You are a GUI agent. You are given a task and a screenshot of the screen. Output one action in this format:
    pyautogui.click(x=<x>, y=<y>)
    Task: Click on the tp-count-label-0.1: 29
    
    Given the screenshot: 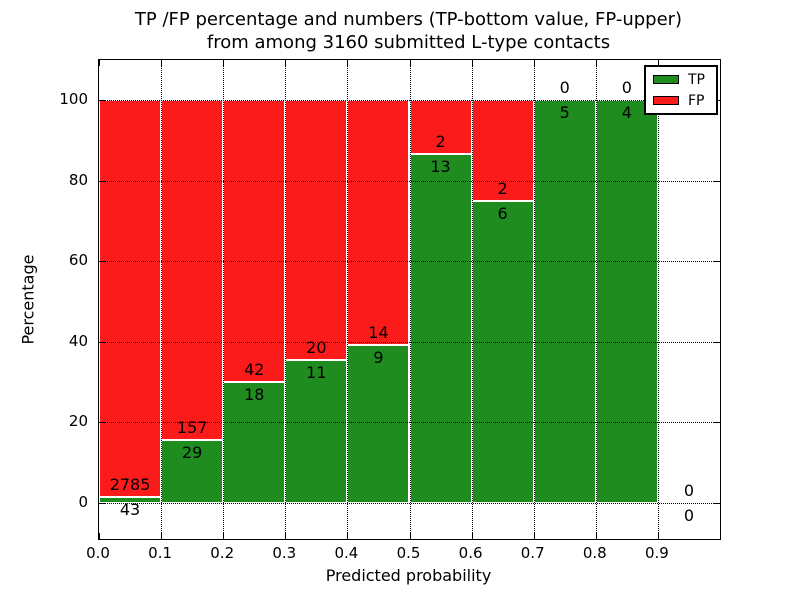 What is the action you would take?
    pyautogui.click(x=192, y=452)
    